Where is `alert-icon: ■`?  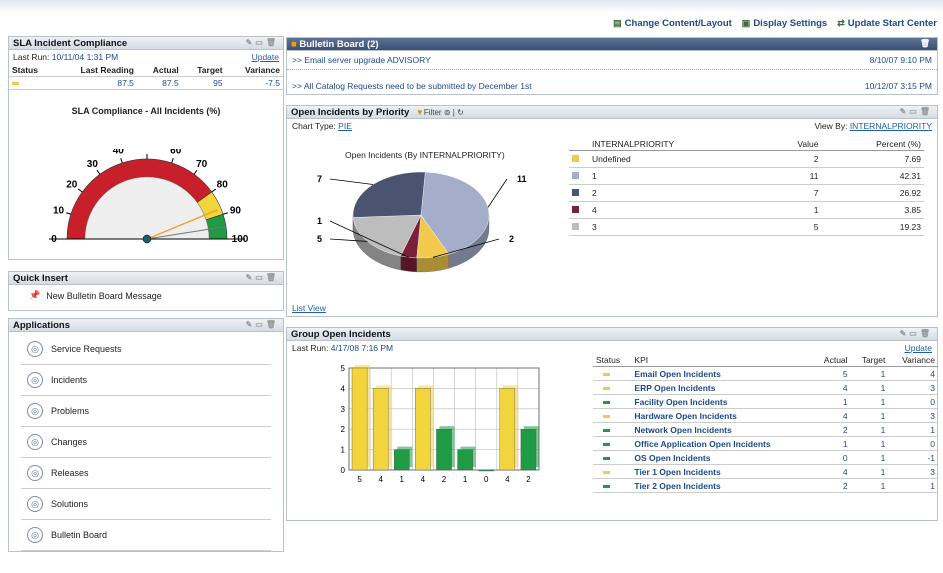 alert-icon: ■ is located at coordinates (294, 44).